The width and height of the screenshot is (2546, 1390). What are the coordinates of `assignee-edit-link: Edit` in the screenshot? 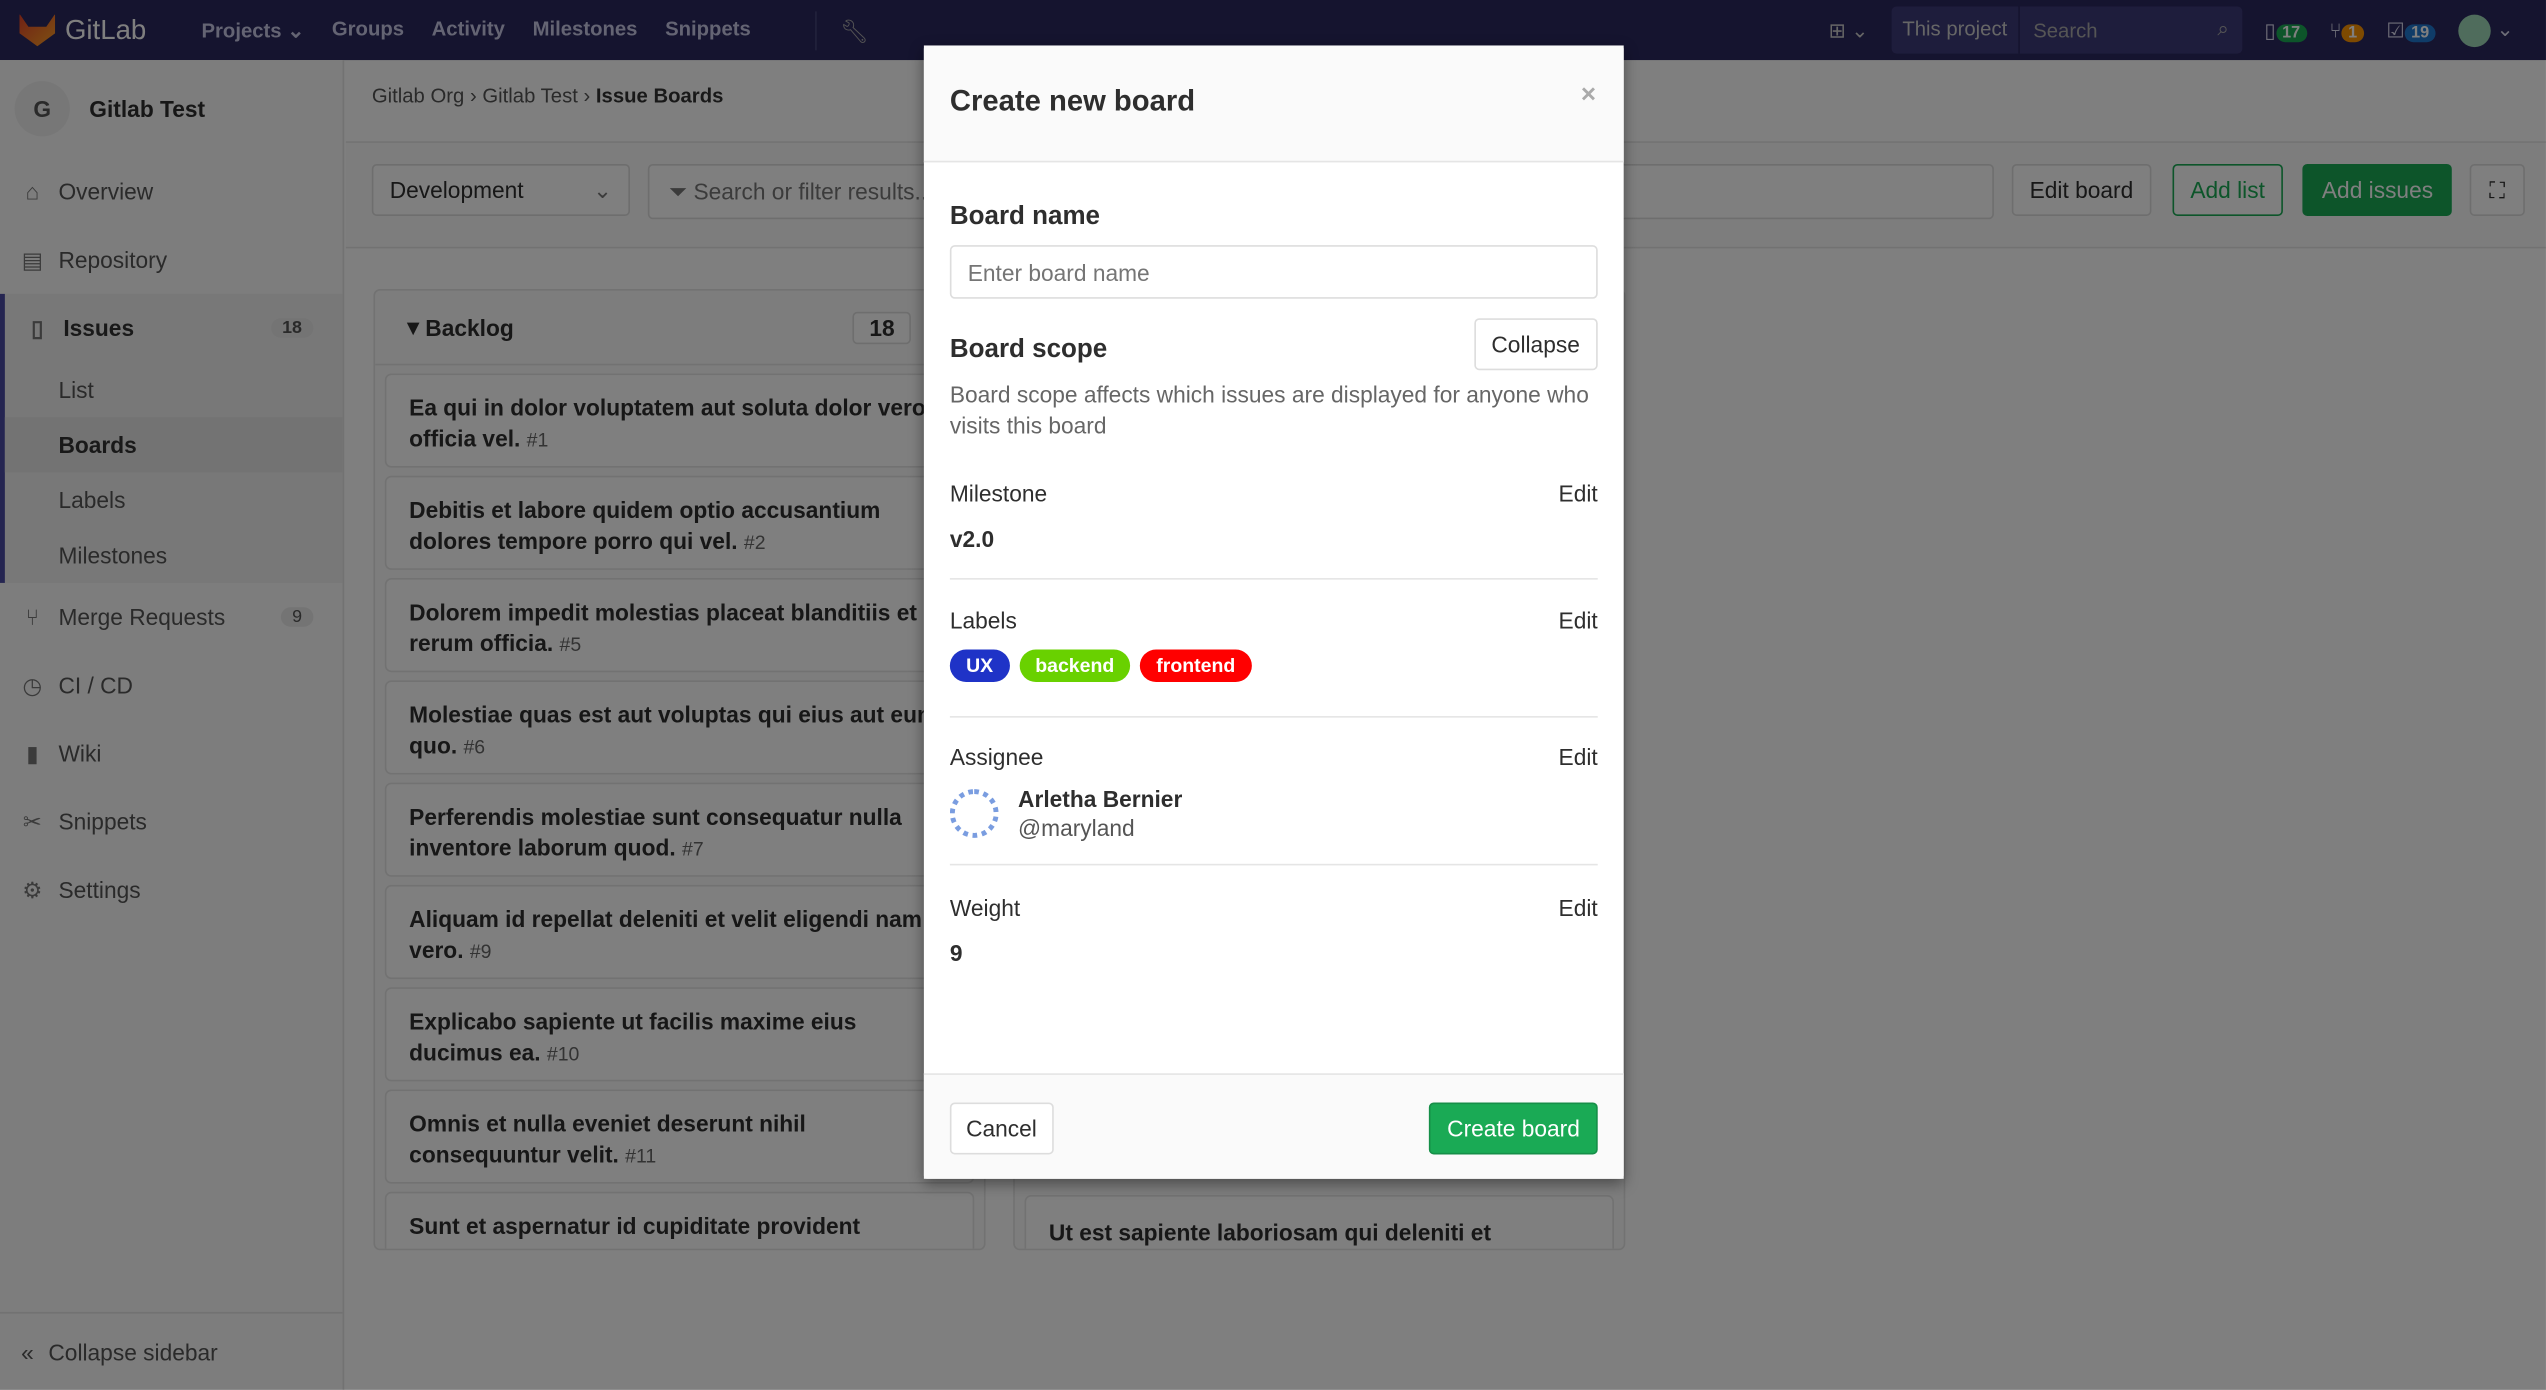 It's located at (1578, 756).